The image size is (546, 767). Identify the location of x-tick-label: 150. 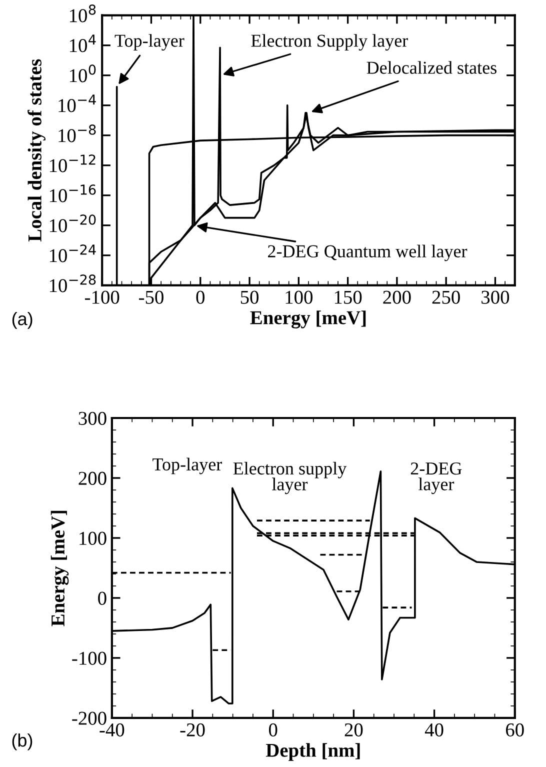
(348, 297).